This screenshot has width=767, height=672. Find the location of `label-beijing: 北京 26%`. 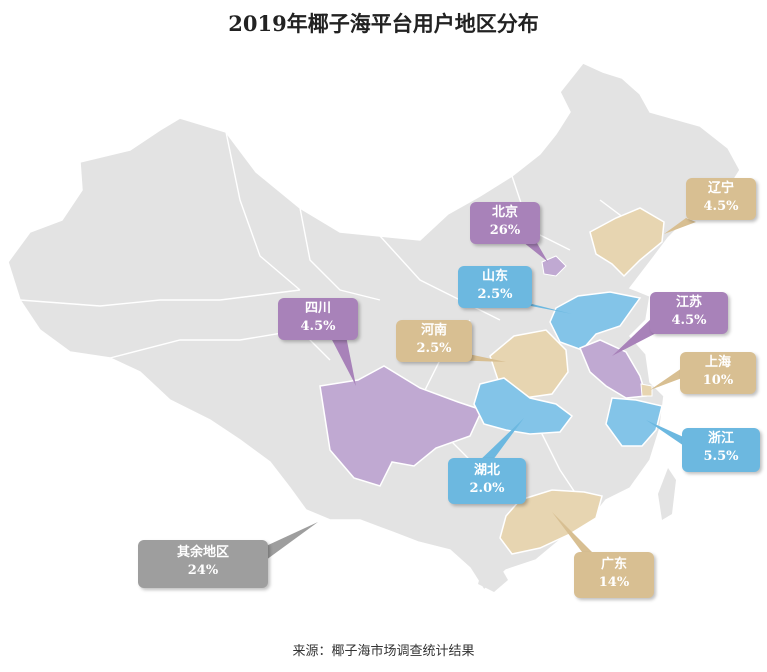

label-beijing: 北京 26% is located at coordinates (505, 223).